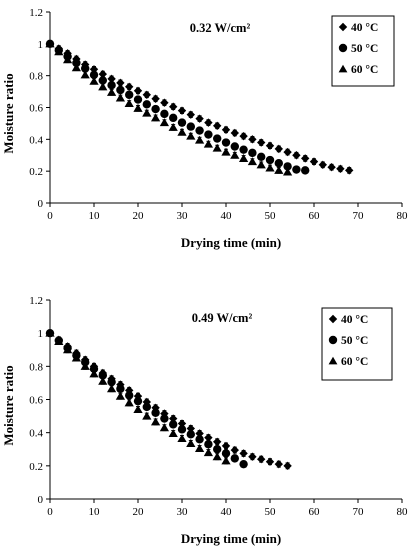  I want to click on x-tick-label: 20, so click(139, 216).